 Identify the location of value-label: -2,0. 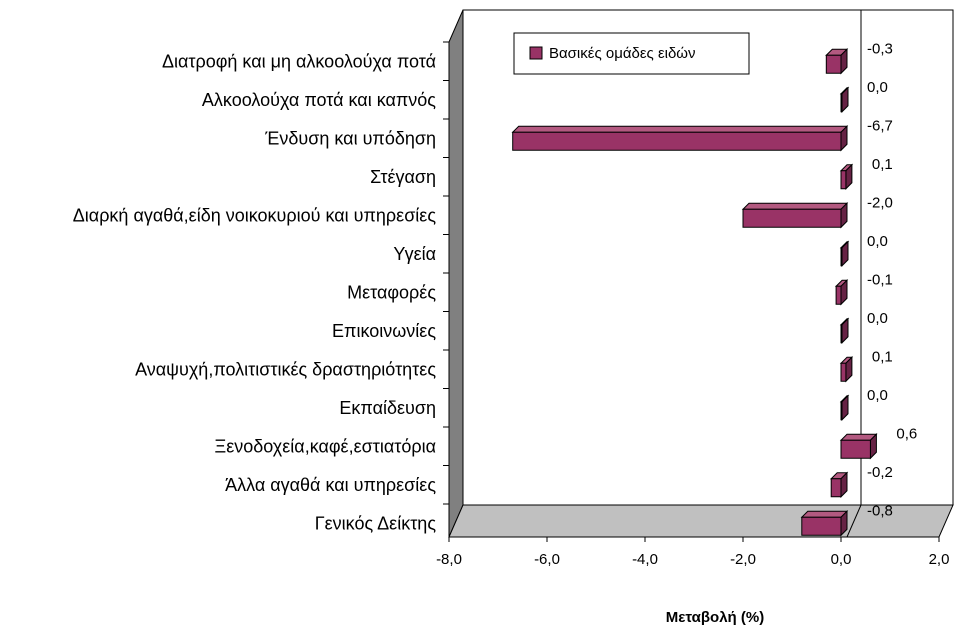
(880, 202).